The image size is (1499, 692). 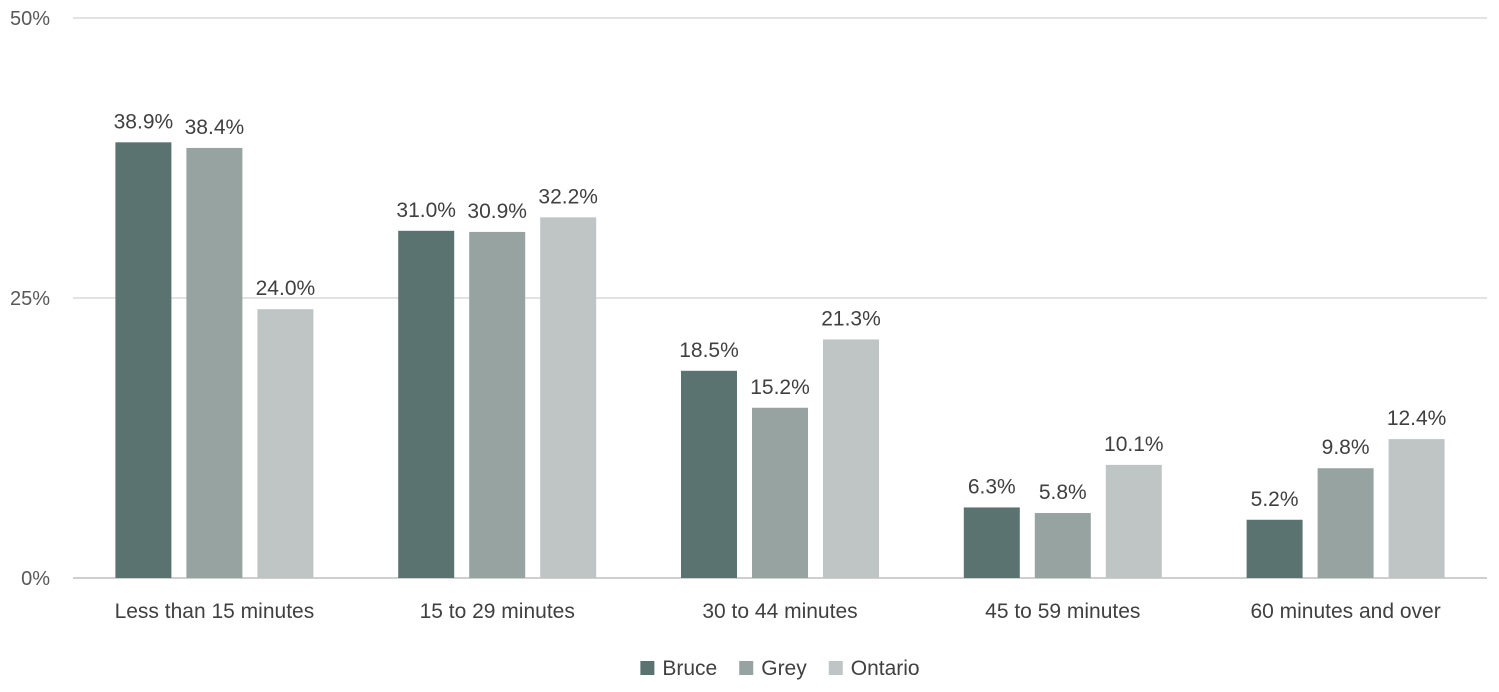 What do you see at coordinates (647, 668) in the screenshot?
I see `legend-swatch-bruce` at bounding box center [647, 668].